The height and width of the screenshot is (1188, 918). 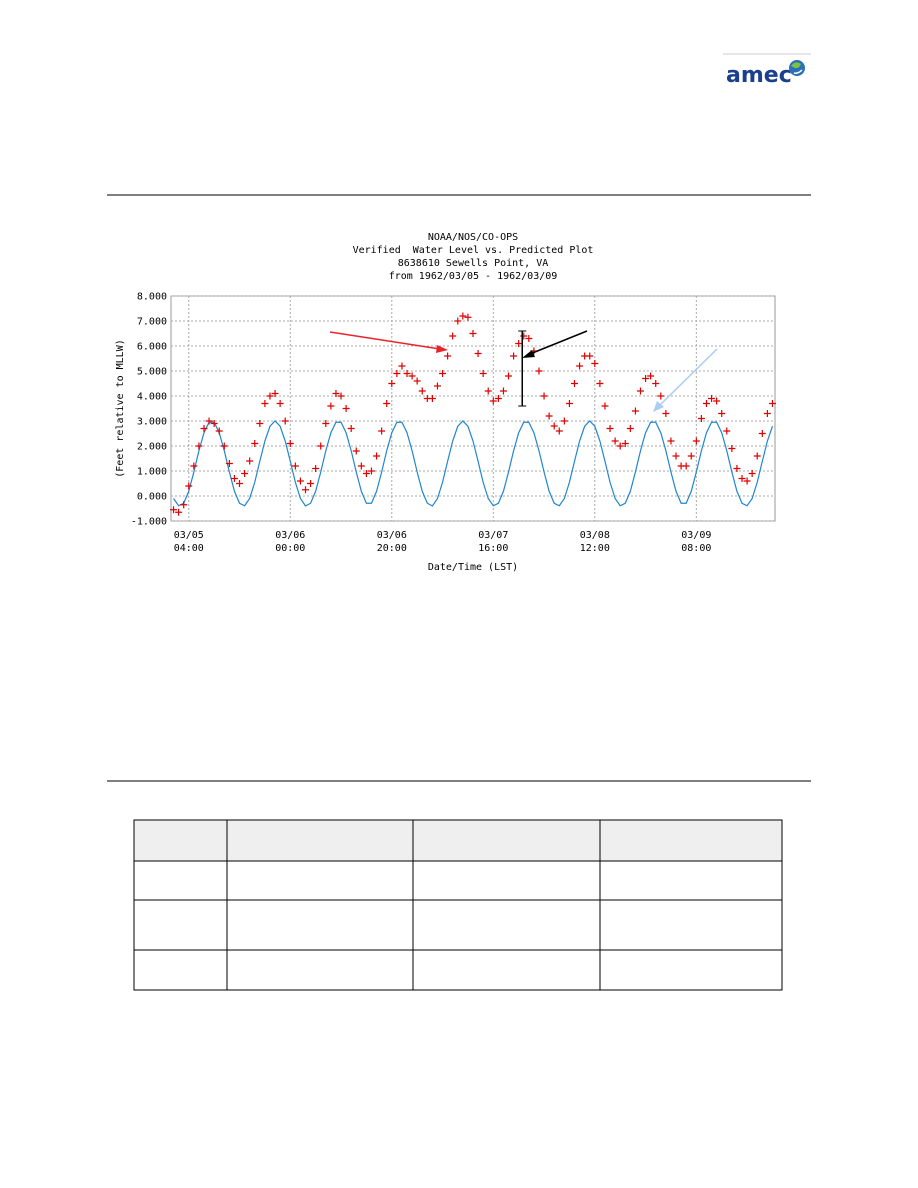 What do you see at coordinates (493, 548) in the screenshot?
I see `x-tick-label: 16:00` at bounding box center [493, 548].